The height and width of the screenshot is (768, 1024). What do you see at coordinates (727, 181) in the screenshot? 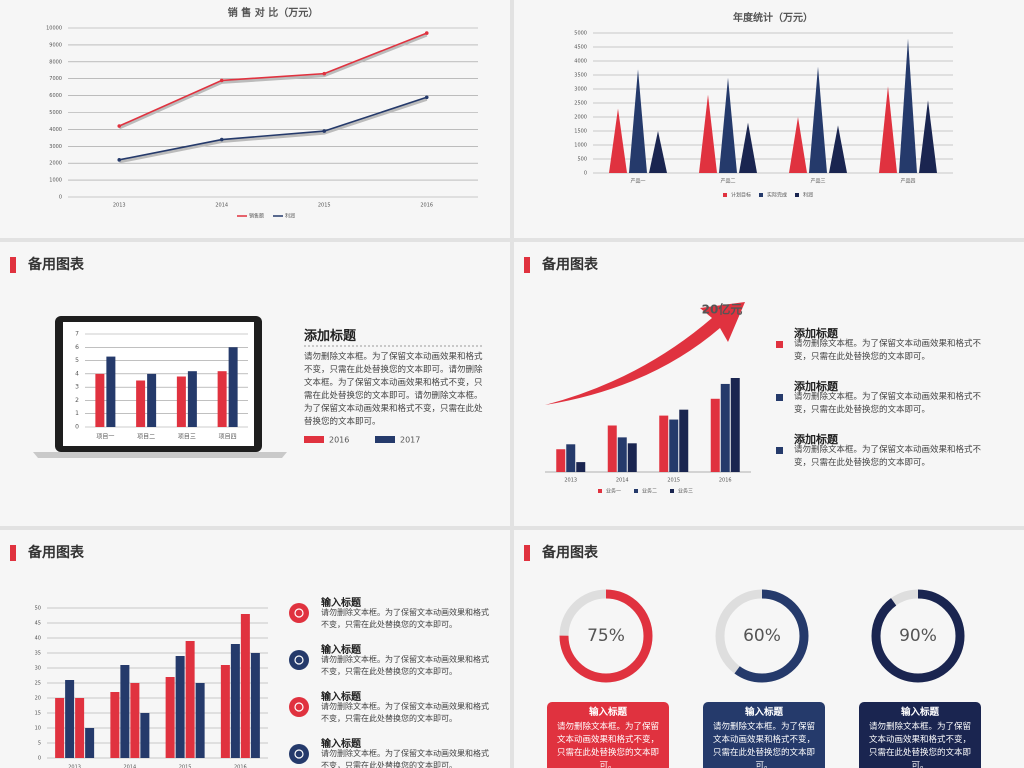
I see `x-tick-label: 产品二` at bounding box center [727, 181].